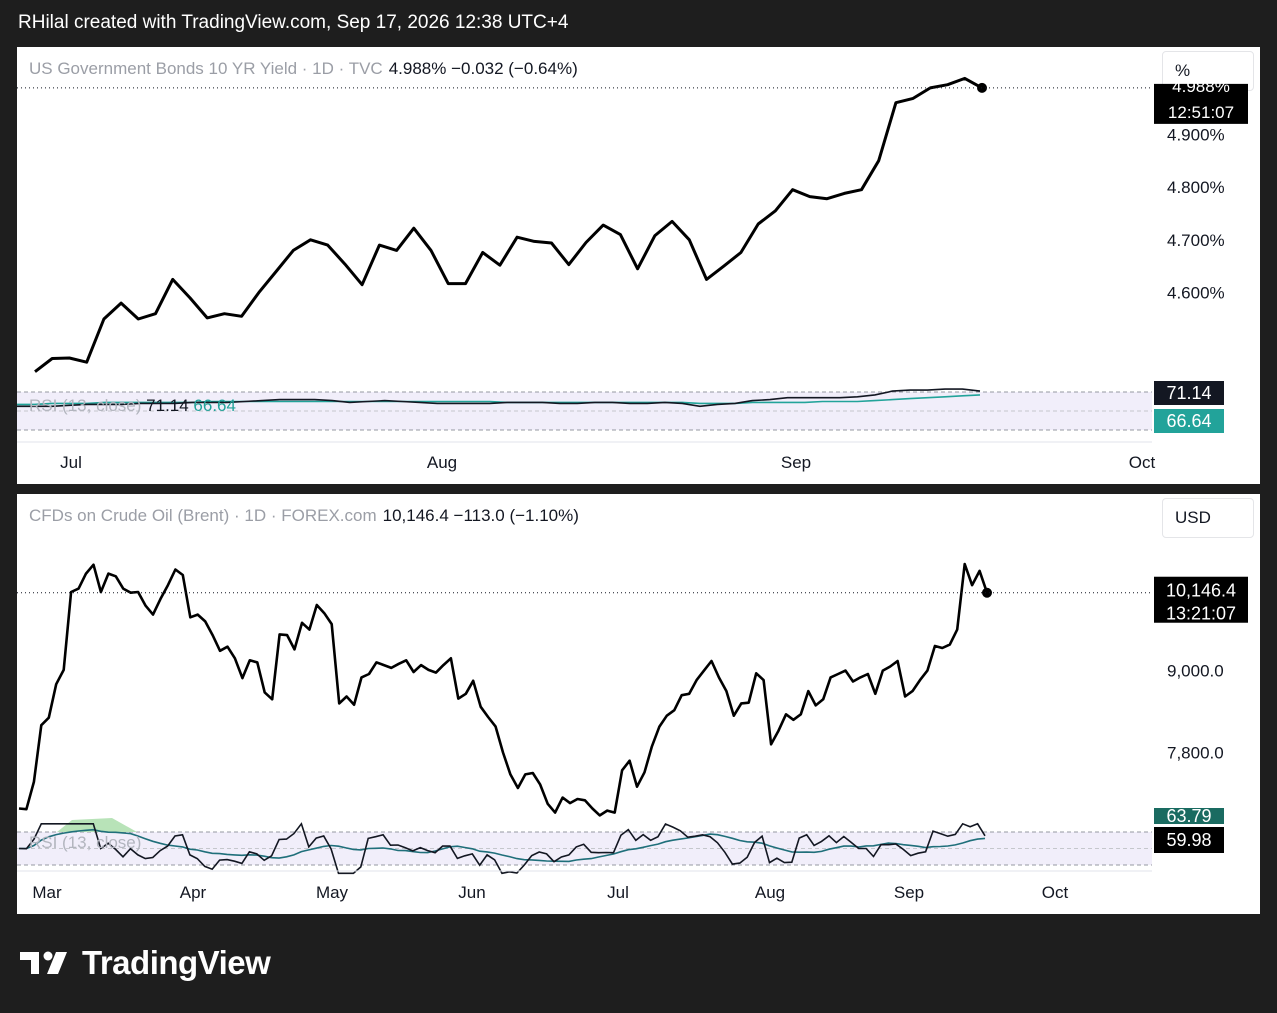 Image resolution: width=1277 pixels, height=1013 pixels. I want to click on rsi-value-badge-text: 71.14, so click(1188, 393).